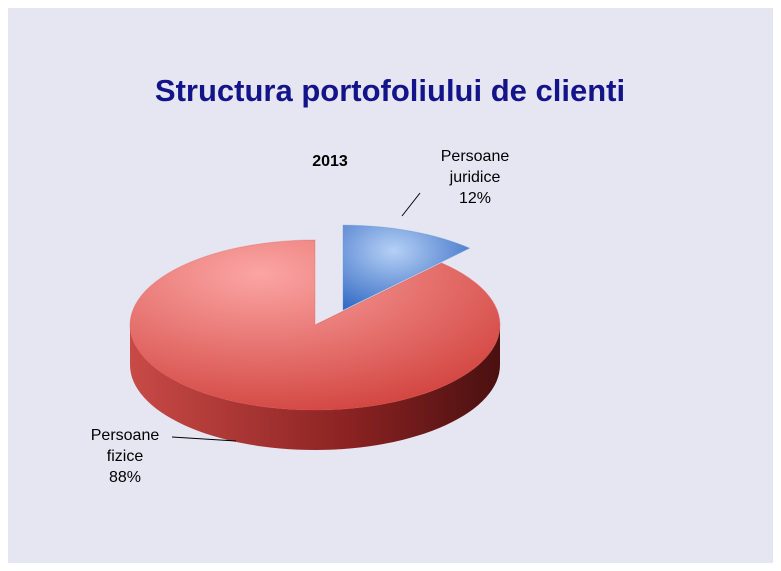  I want to click on chart-title: Structura portofoliului de clienti, so click(390, 90).